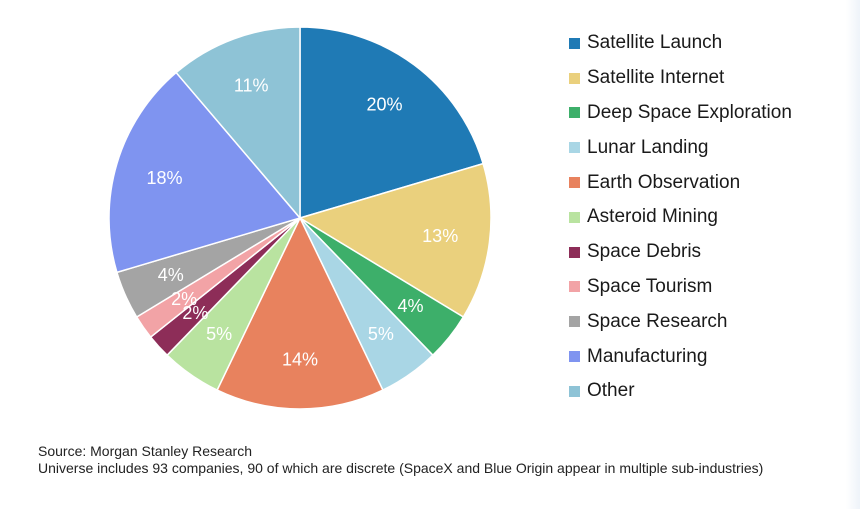  I want to click on pie-slice-manufacturing, so click(205, 172).